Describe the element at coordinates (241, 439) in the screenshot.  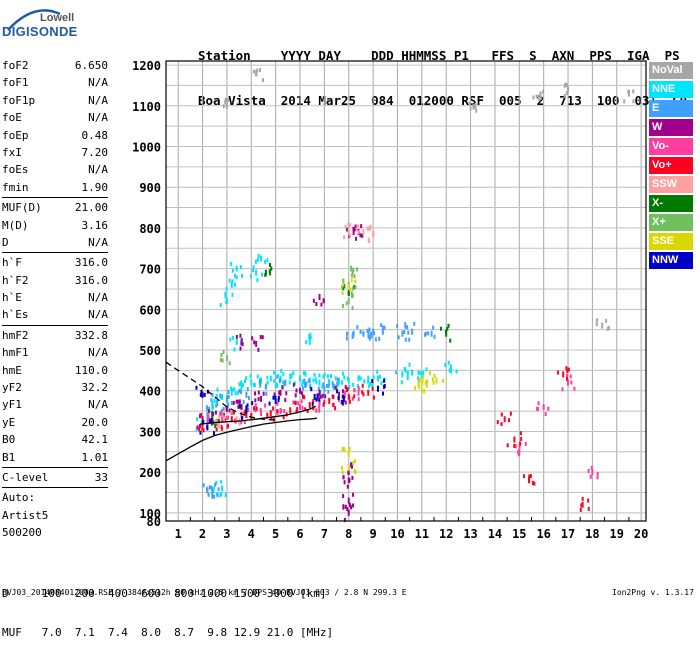
I see `electron-density-profile-curve` at that location.